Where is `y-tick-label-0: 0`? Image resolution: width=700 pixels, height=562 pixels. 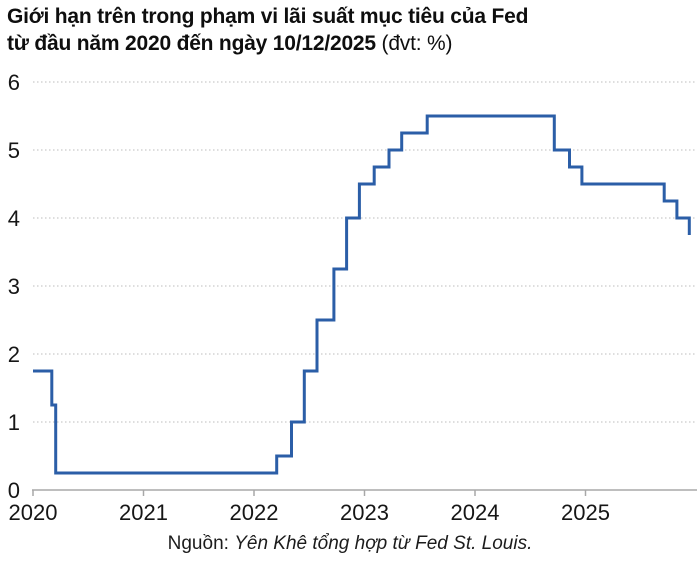
y-tick-label-0: 0 is located at coordinates (14, 490).